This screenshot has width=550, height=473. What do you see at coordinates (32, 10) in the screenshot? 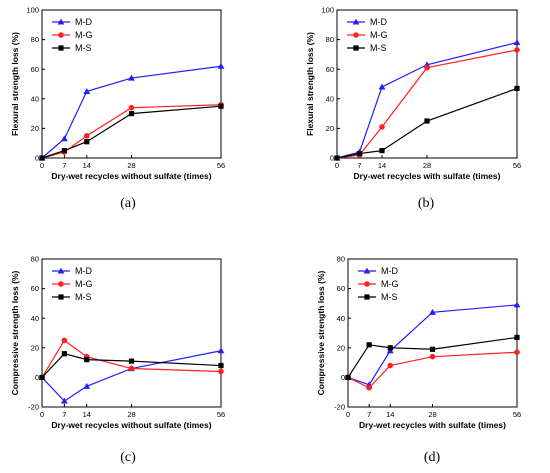
I see `y-tick-label: 100` at bounding box center [32, 10].